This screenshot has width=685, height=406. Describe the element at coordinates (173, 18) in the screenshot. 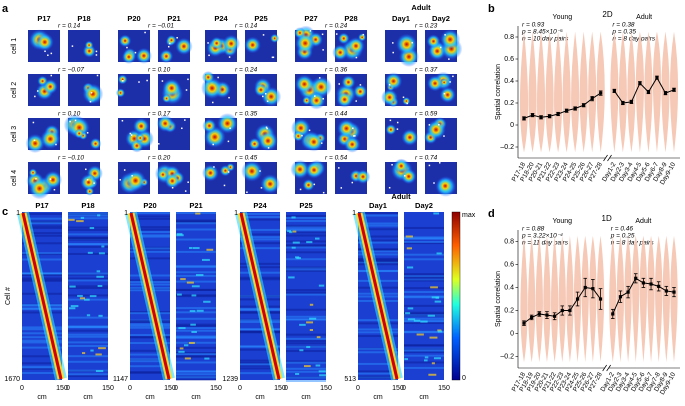

I see `column-label: P21` at that location.